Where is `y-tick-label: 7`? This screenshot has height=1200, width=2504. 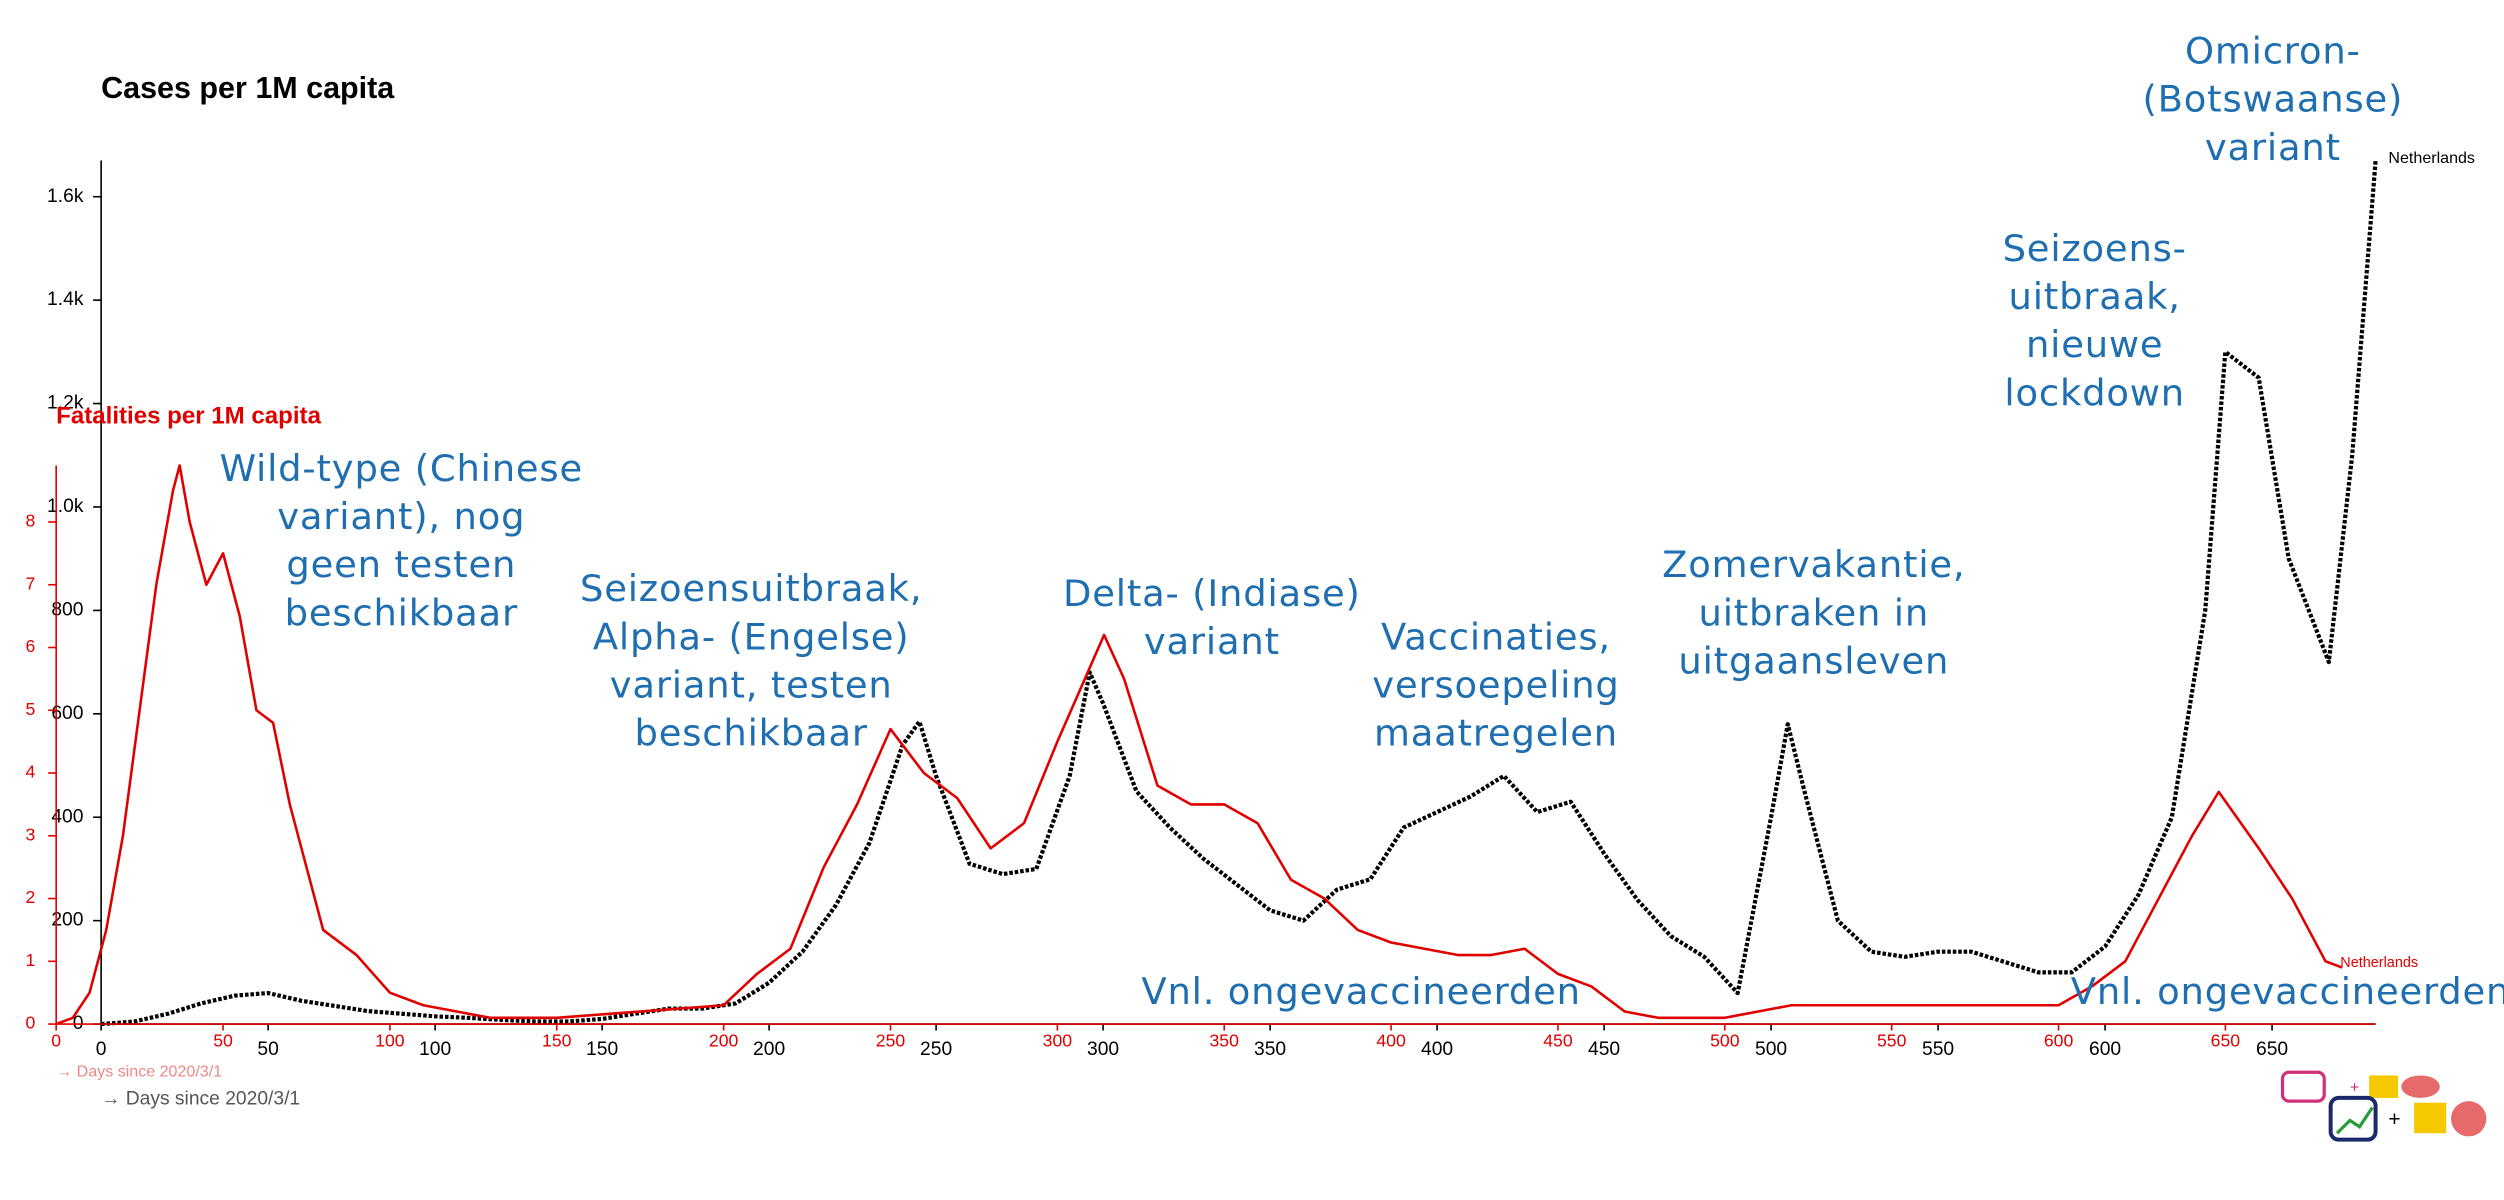 y-tick-label: 7 is located at coordinates (31, 583).